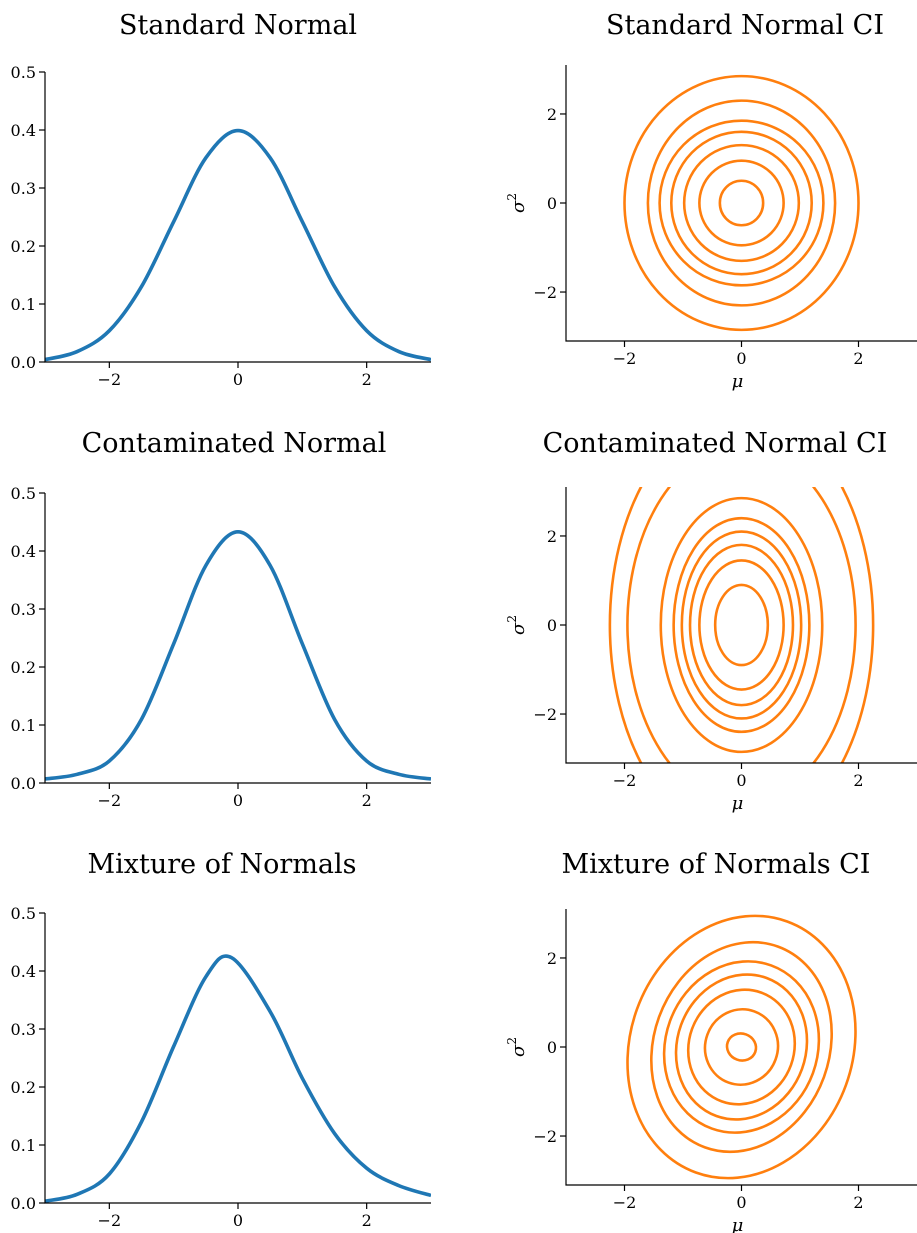  I want to click on panel-standard-normal: Standard Normal −2 0 2 0.0 0.1 0.2 0.3 0.4 0.5, so click(221, 199).